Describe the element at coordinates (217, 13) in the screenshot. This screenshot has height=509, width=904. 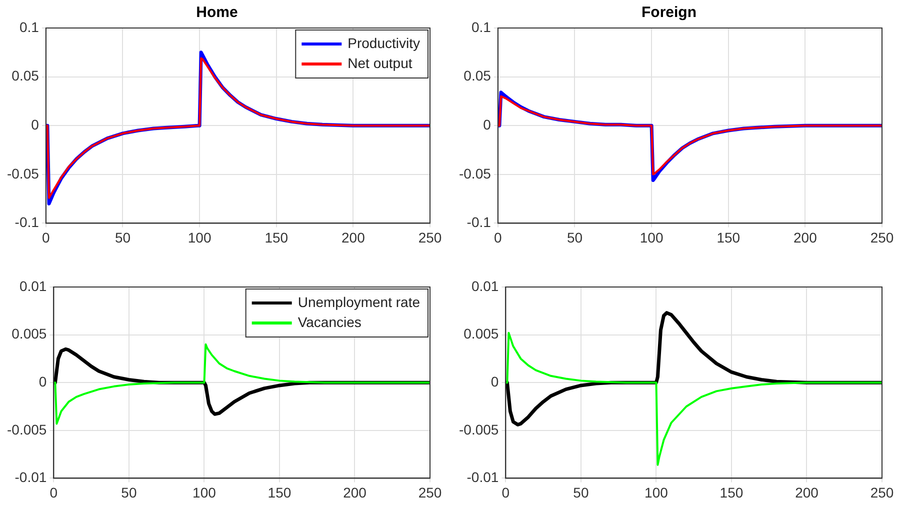
I see `chart-title: Home` at that location.